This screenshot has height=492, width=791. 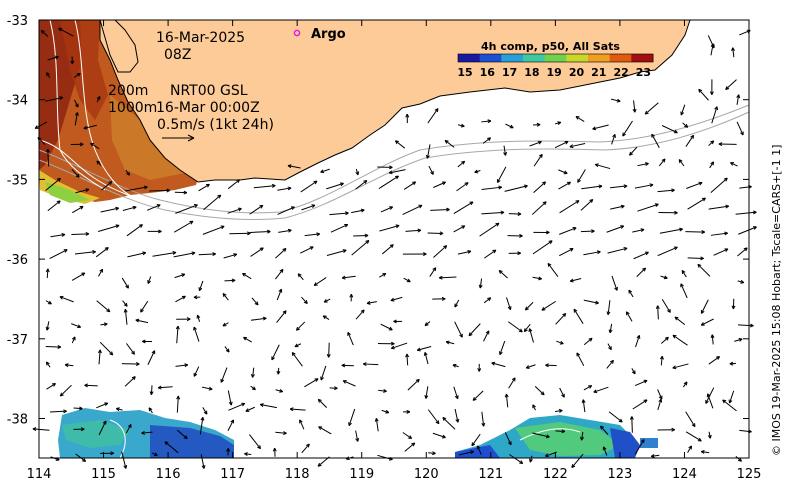 What do you see at coordinates (619, 474) in the screenshot?
I see `lon-tick-label: 123` at bounding box center [619, 474].